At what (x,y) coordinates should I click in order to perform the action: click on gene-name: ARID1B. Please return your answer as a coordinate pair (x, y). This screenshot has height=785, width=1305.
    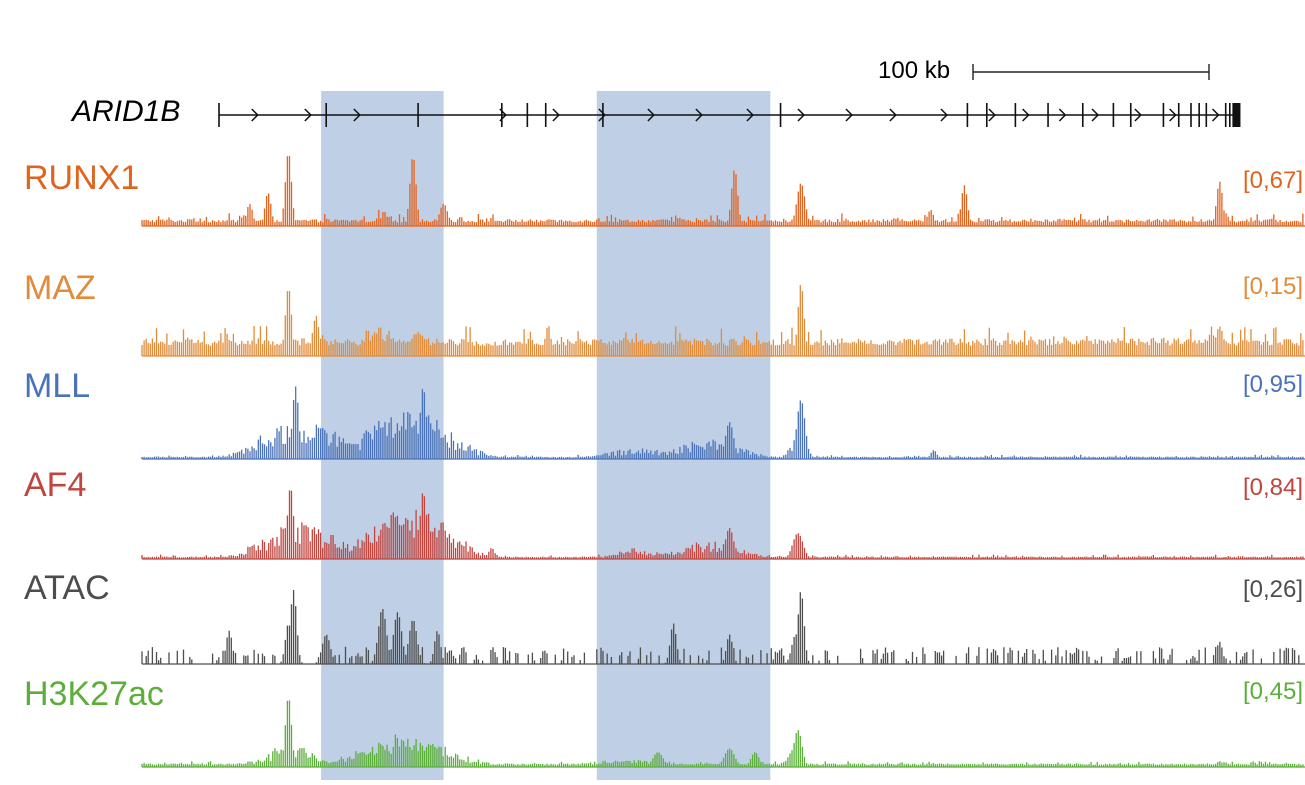
    Looking at the image, I should click on (126, 111).